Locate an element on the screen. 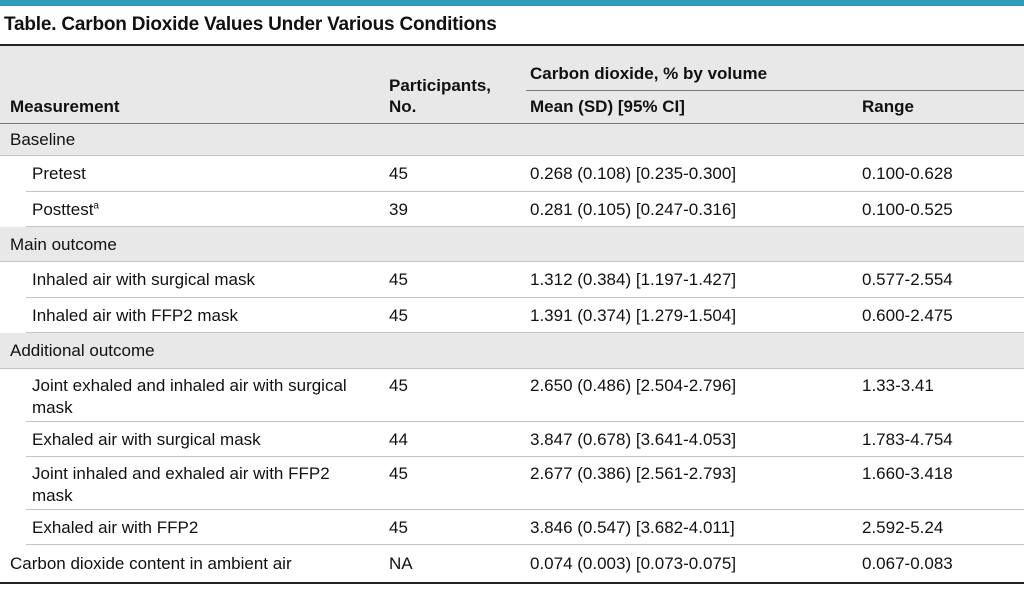 This screenshot has width=1024, height=592. top-accent-rule is located at coordinates (512, 3).